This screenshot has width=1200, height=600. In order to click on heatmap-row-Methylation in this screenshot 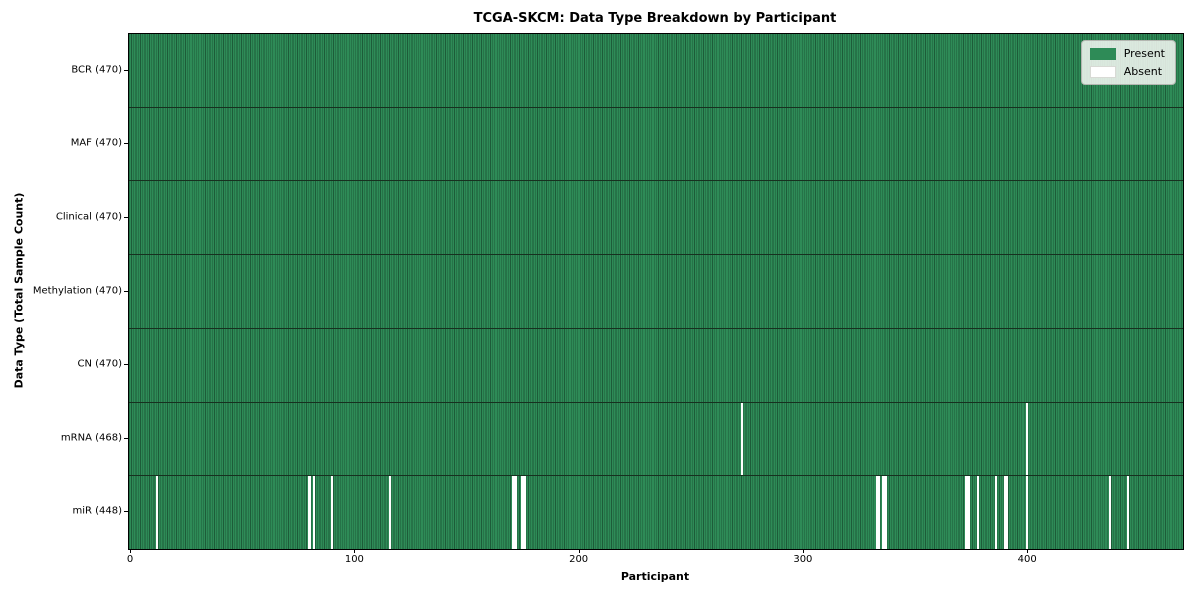, I will do `click(656, 291)`.